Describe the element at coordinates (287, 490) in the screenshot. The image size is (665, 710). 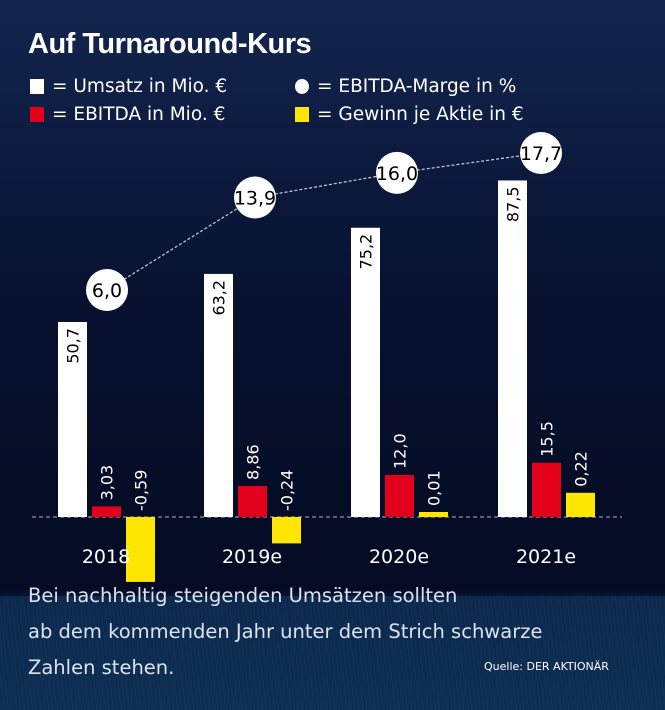
I see `data-label: -0,24` at that location.